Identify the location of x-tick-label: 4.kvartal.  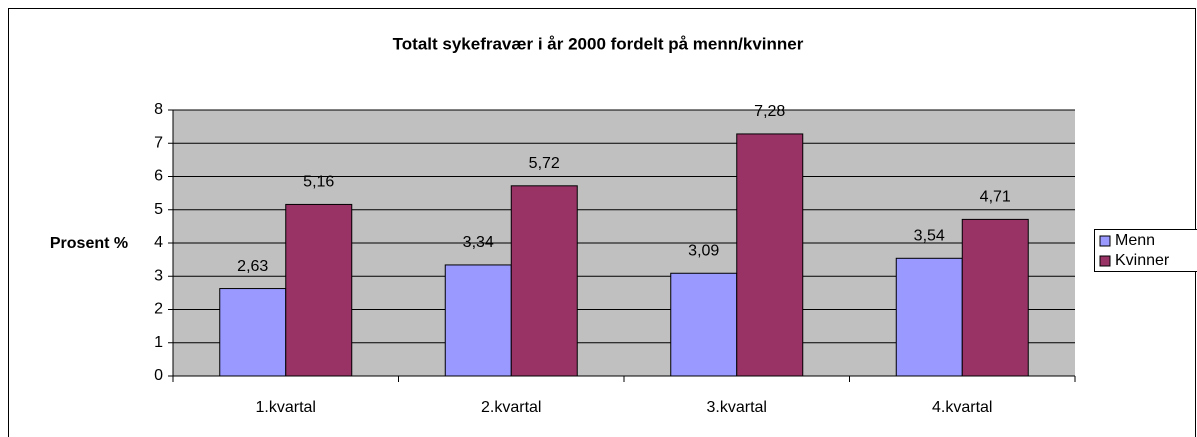
(962, 407).